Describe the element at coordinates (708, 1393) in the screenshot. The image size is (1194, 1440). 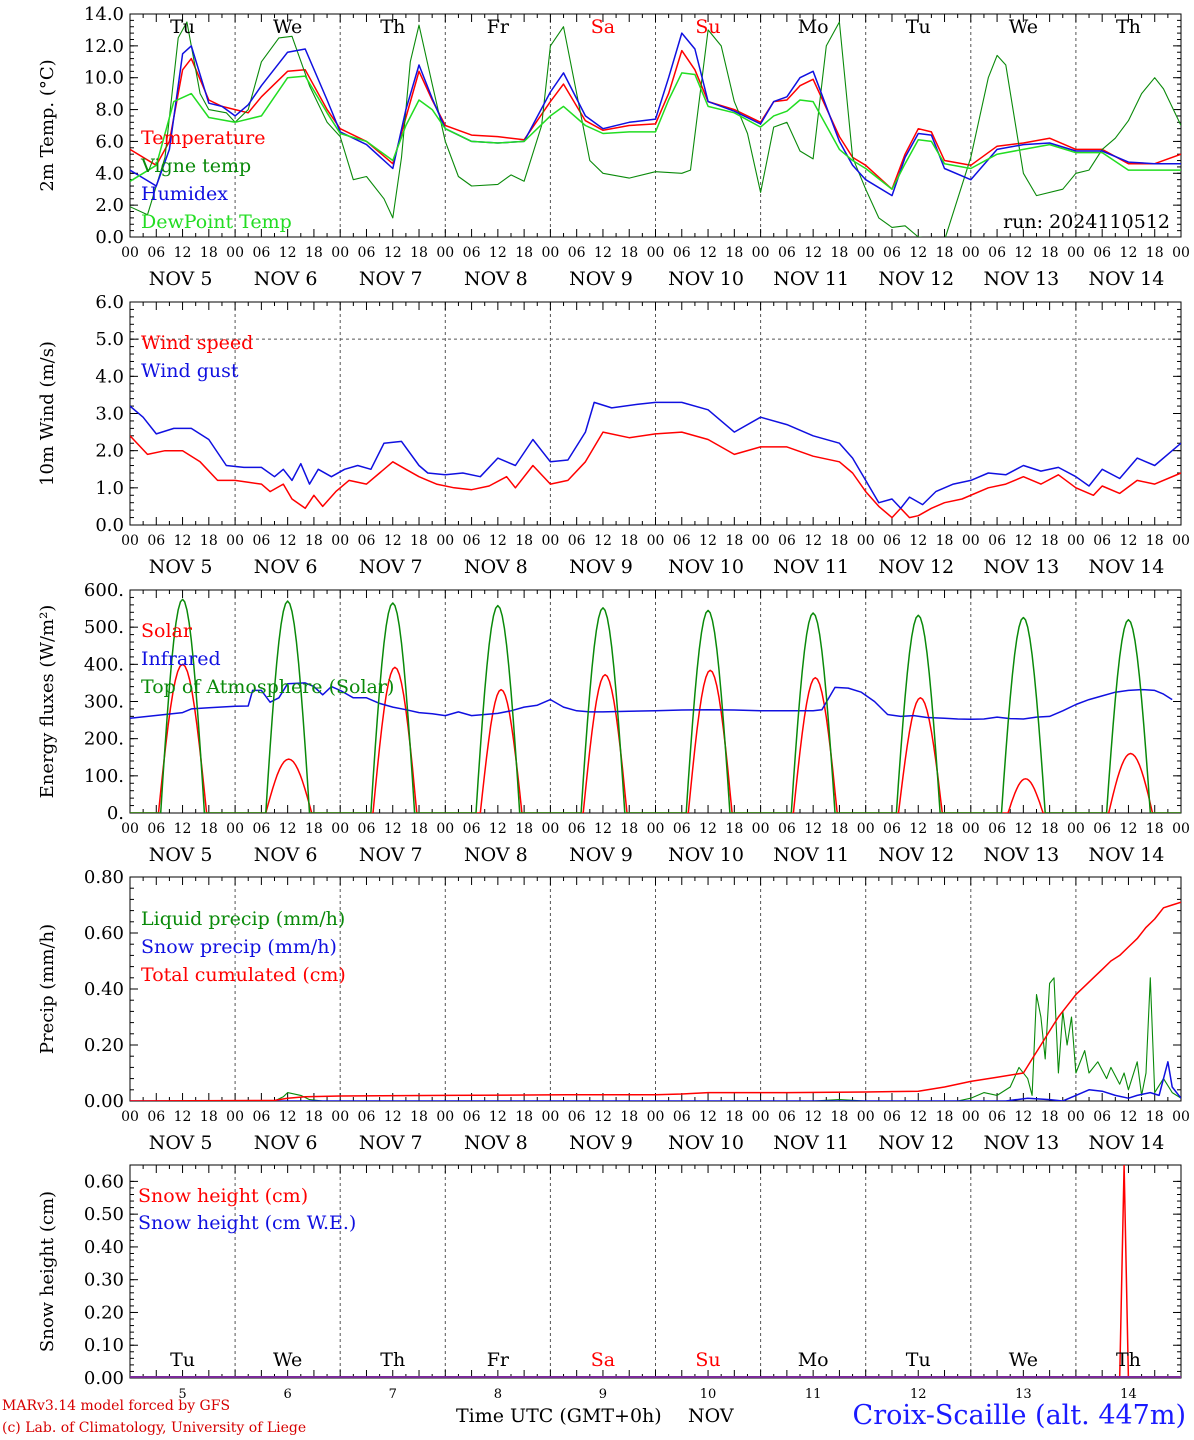
I see `day-number-label: 10` at that location.